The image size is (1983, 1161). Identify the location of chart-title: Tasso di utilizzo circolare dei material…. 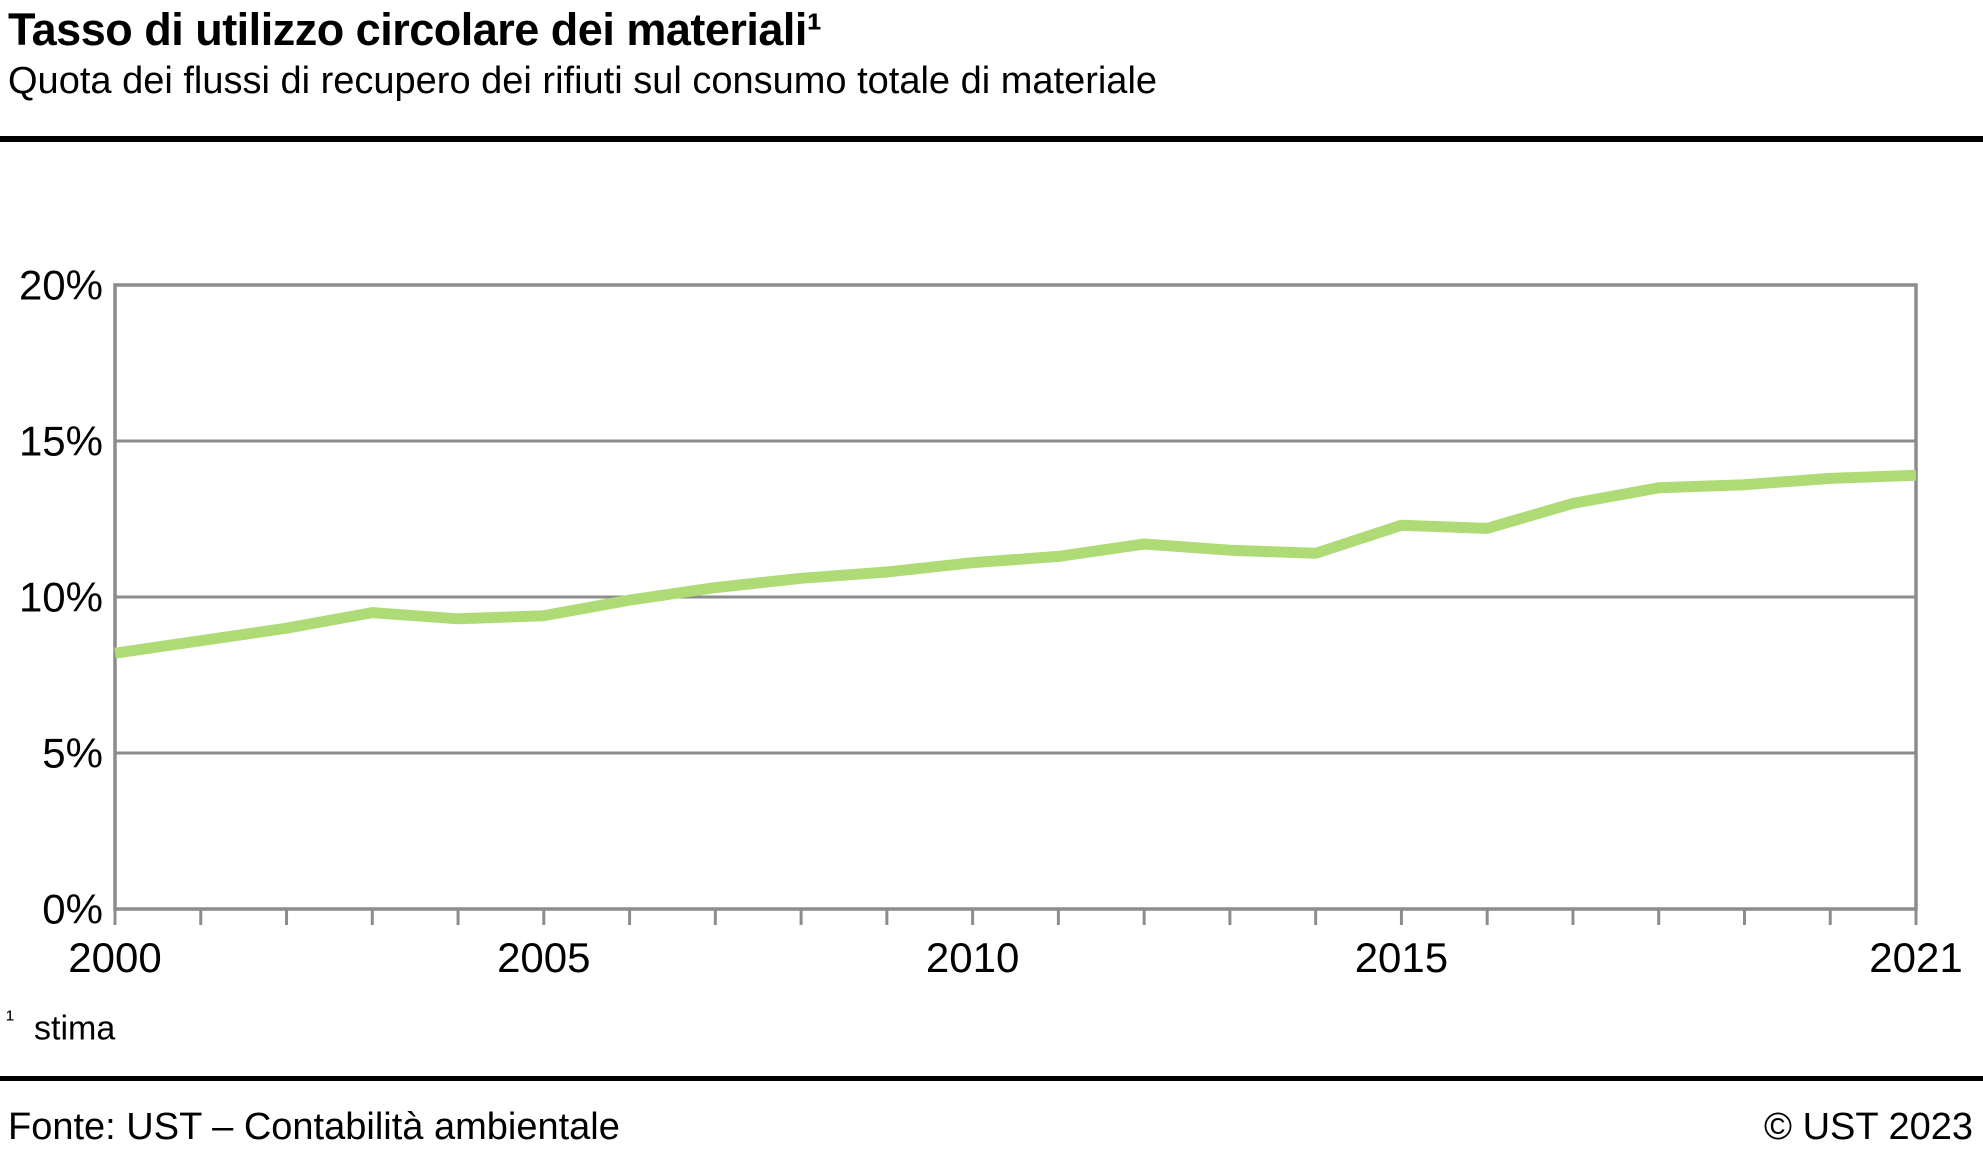
(415, 29).